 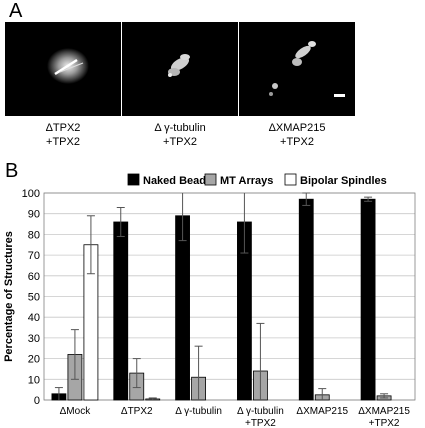 I want to click on y-tick-label: 30, so click(x=34, y=339).